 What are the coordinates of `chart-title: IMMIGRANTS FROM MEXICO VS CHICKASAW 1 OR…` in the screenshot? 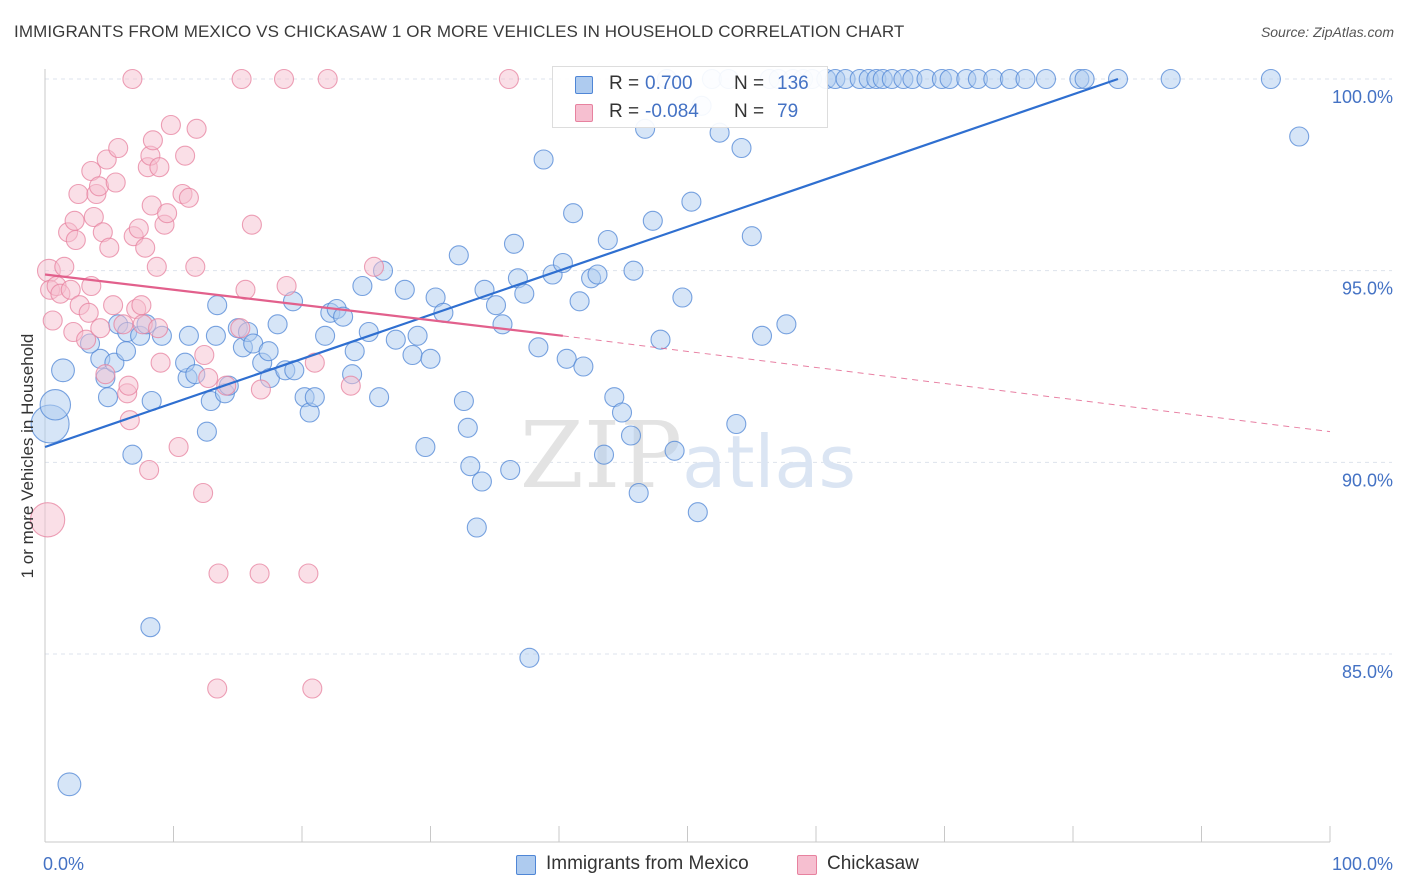 It's located at (459, 31).